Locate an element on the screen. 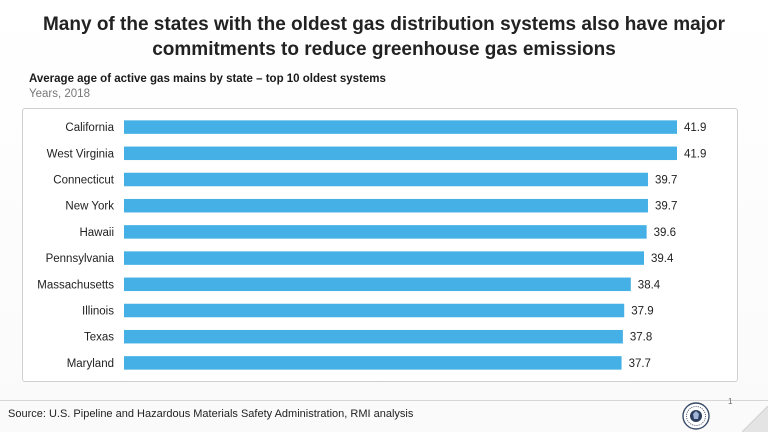 This screenshot has height=432, width=768. page-corner-icon is located at coordinates (755, 419).